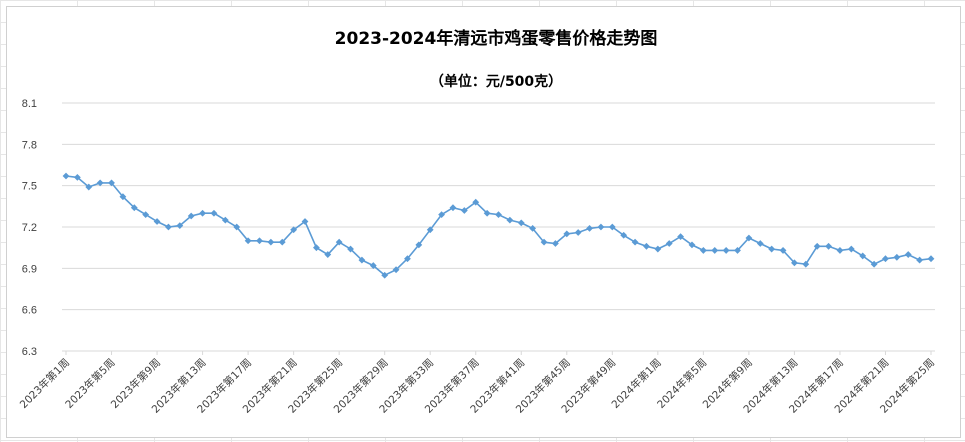 This screenshot has height=442, width=965. What do you see at coordinates (29, 269) in the screenshot?
I see `y-tick-label: 6.9` at bounding box center [29, 269].